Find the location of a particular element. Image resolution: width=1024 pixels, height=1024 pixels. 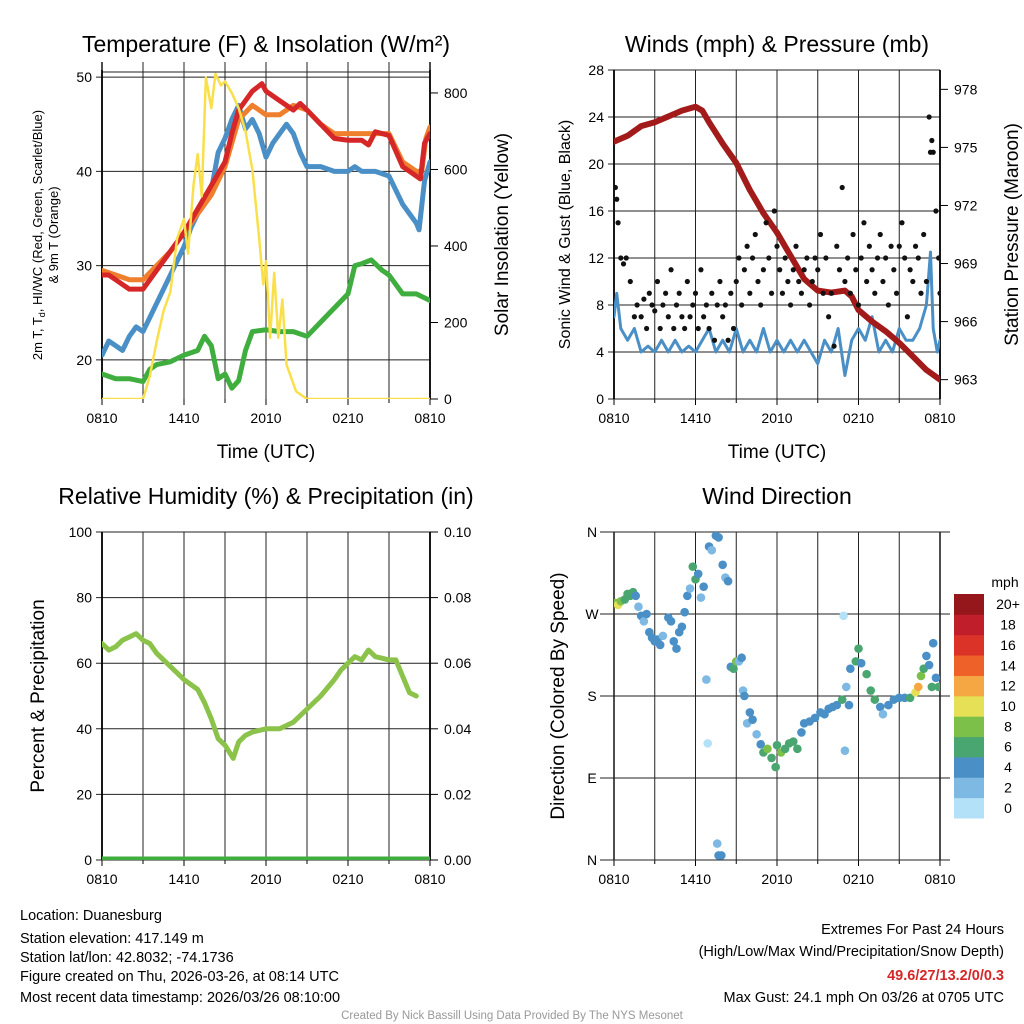

y-axis-label: Percent & Precipitation is located at coordinates (38, 695).